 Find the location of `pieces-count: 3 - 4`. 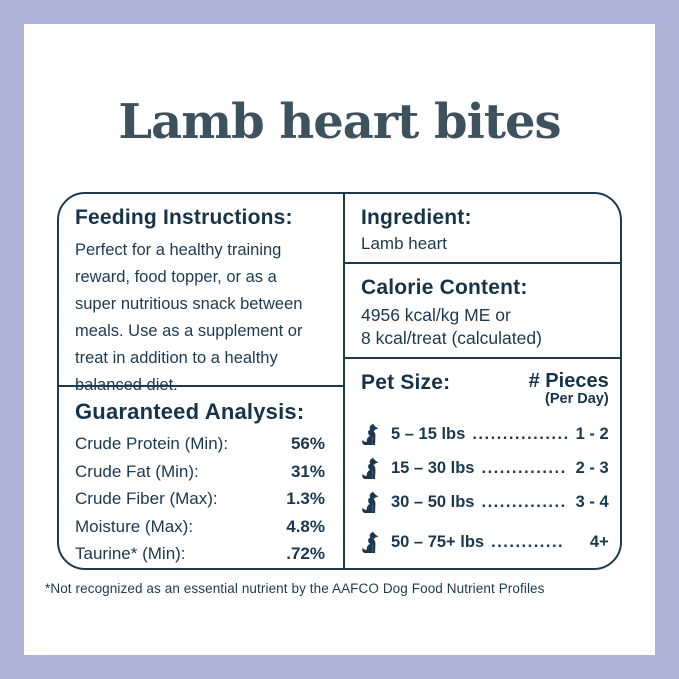

pieces-count: 3 - 4 is located at coordinates (592, 501).